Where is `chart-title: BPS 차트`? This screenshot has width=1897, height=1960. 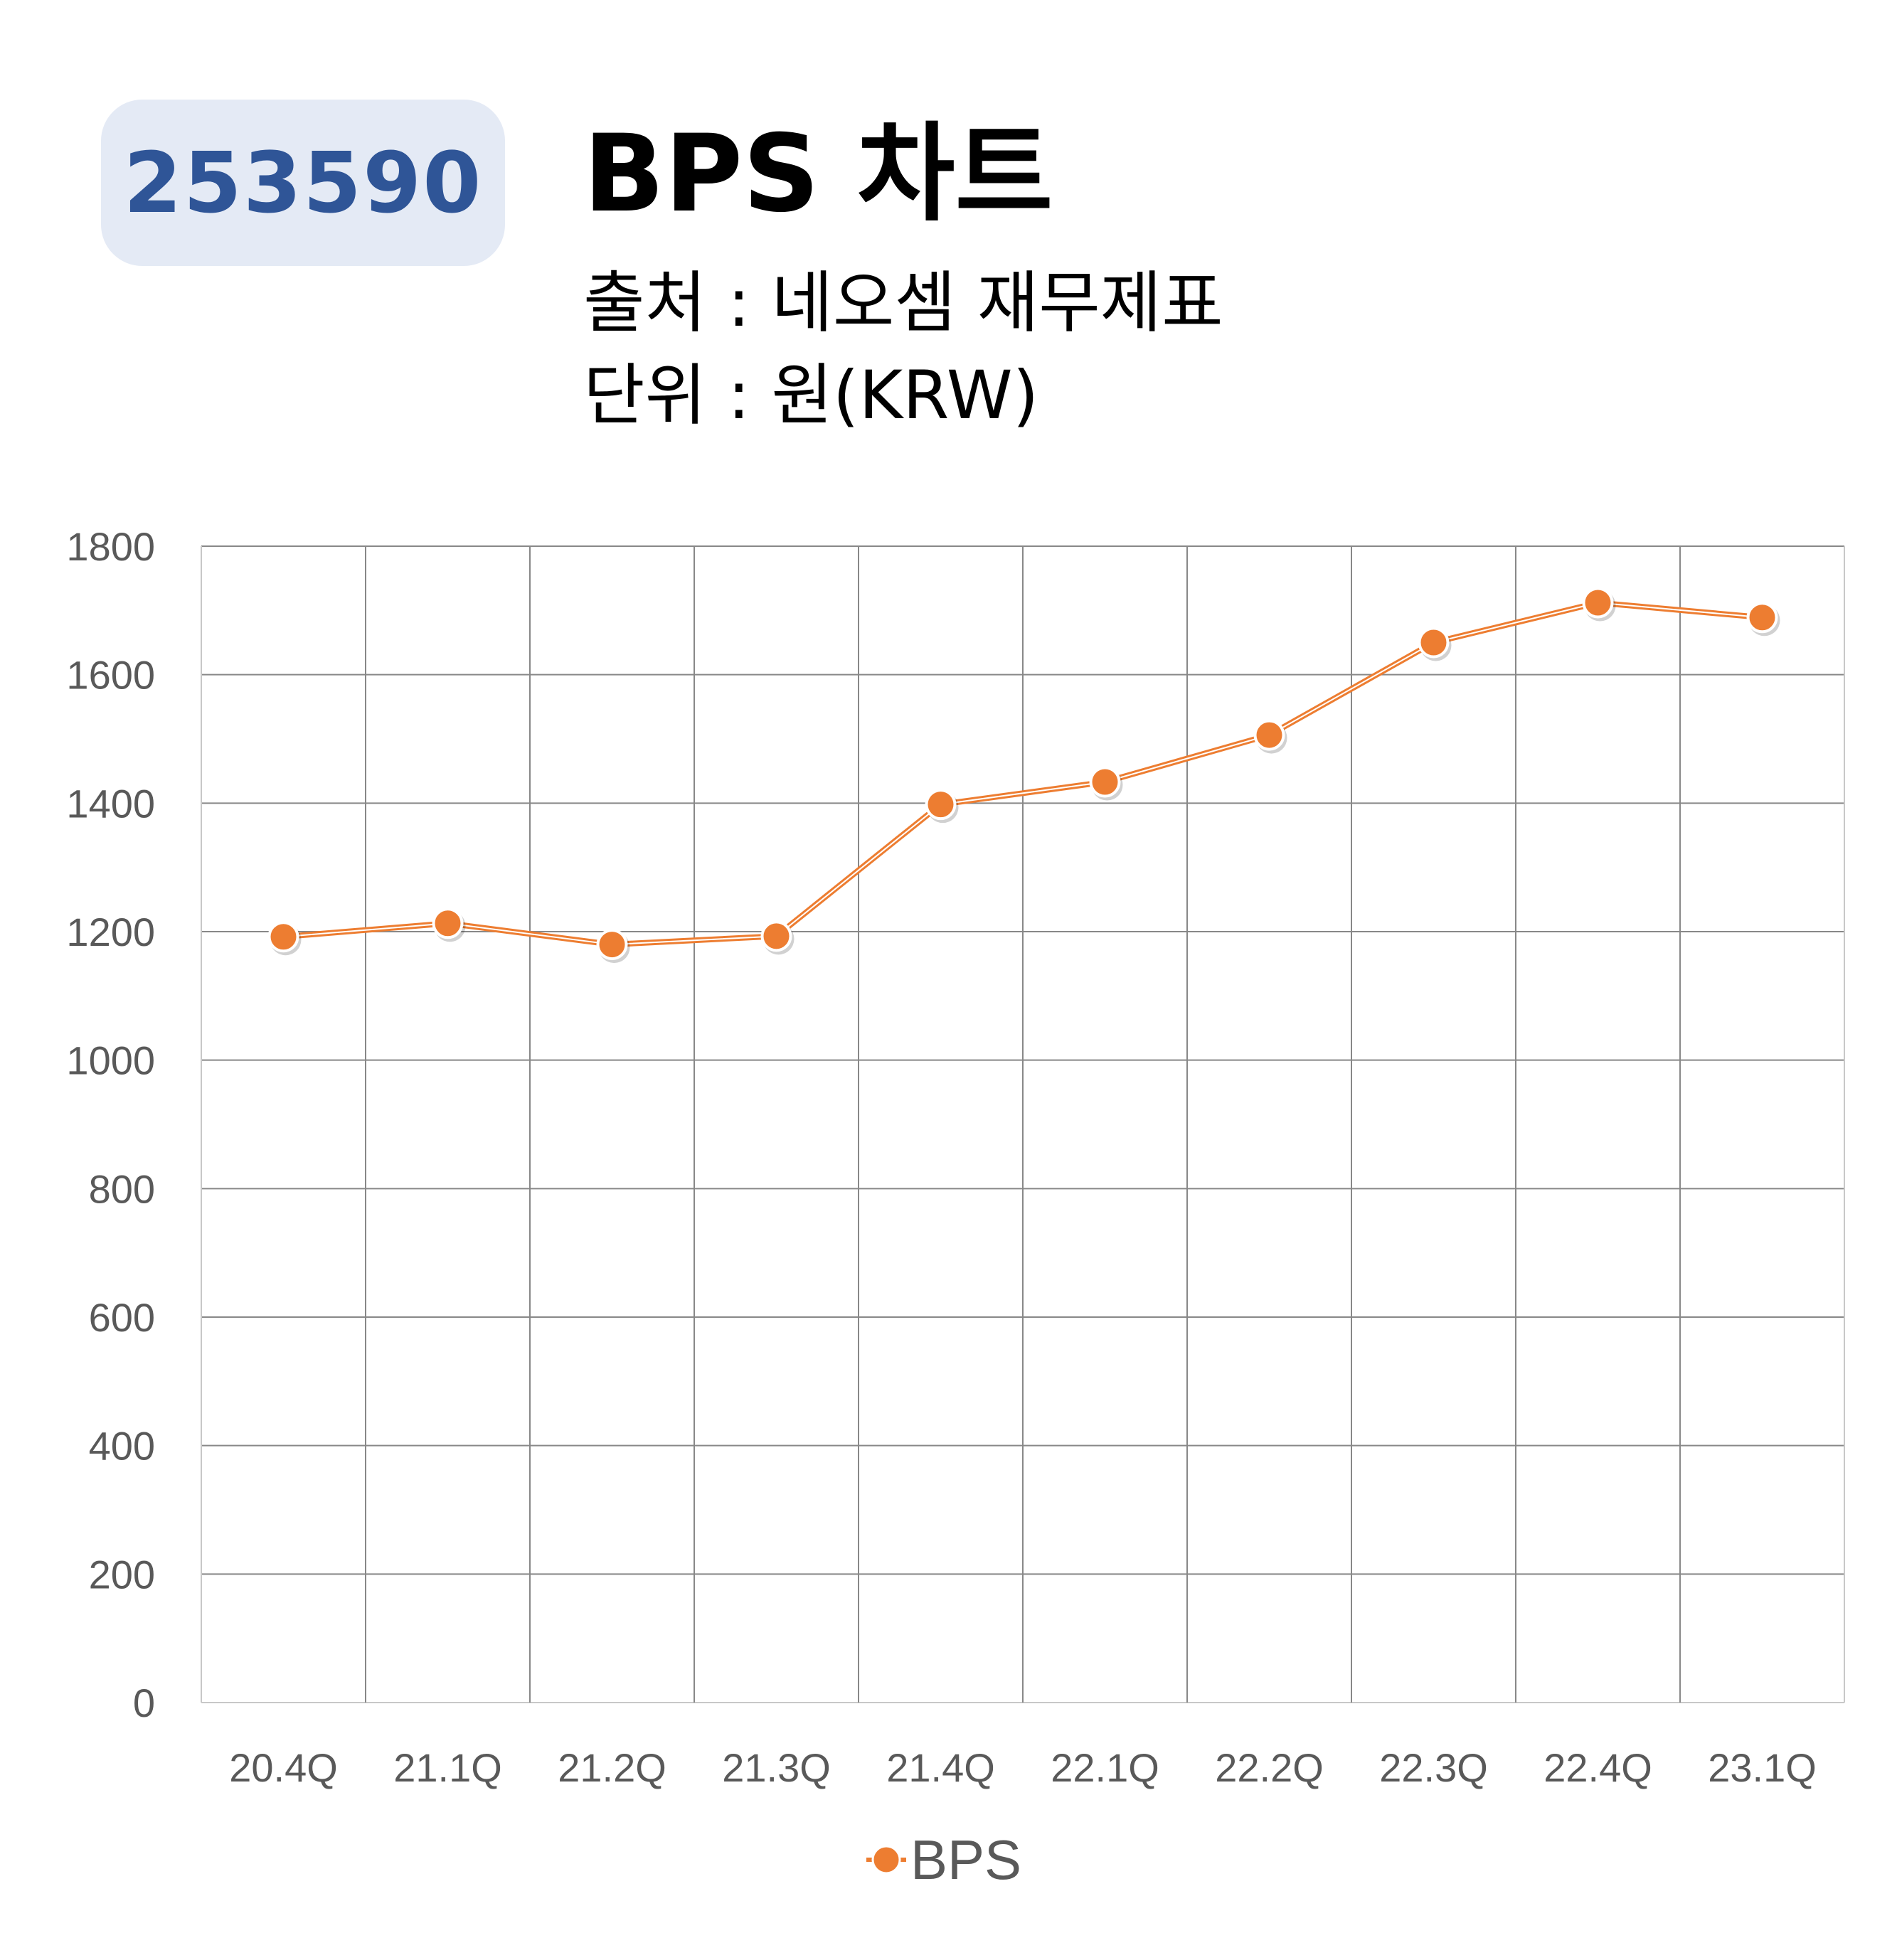 chart-title: BPS 차트 is located at coordinates (818, 174).